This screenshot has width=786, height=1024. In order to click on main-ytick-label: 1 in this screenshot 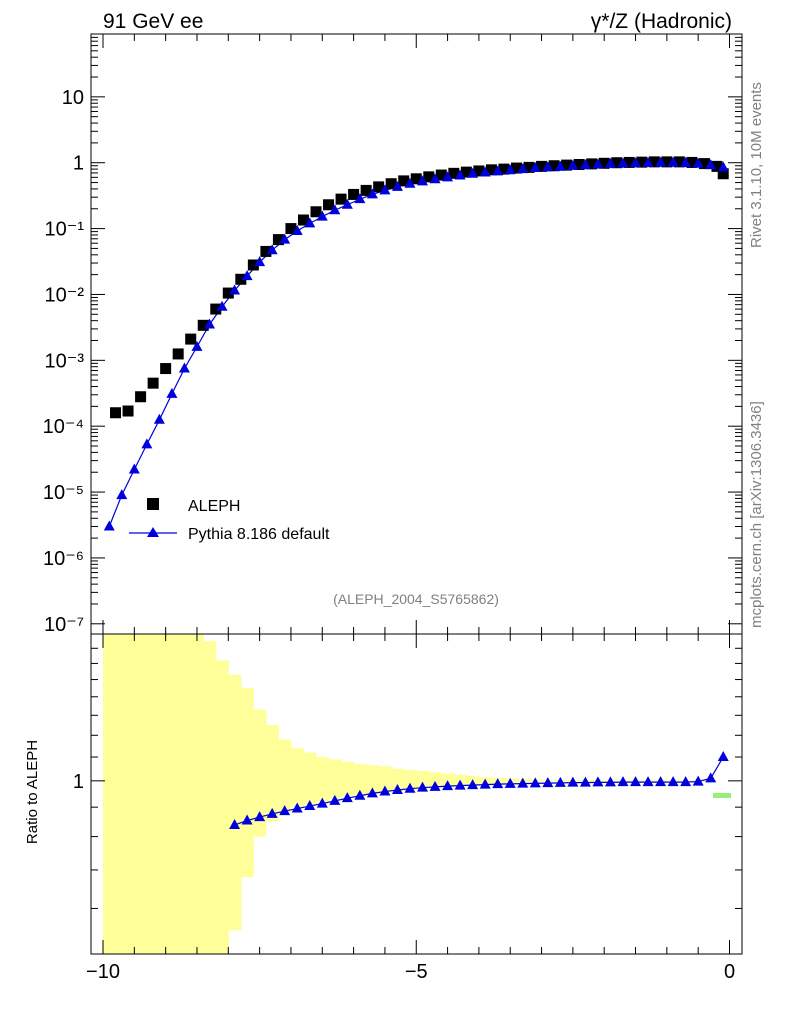, I will do `click(78, 164)`.